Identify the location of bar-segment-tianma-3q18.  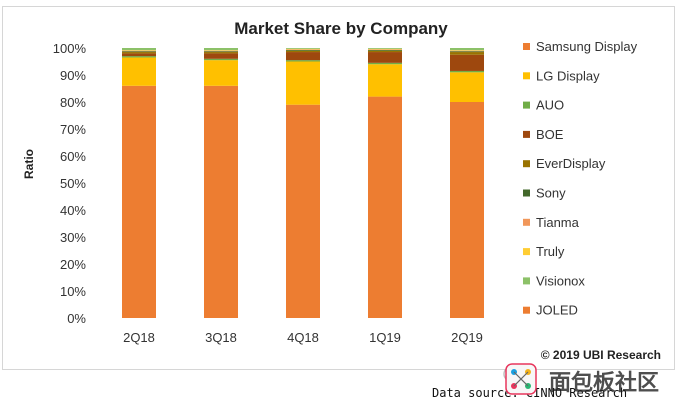
(221, 51).